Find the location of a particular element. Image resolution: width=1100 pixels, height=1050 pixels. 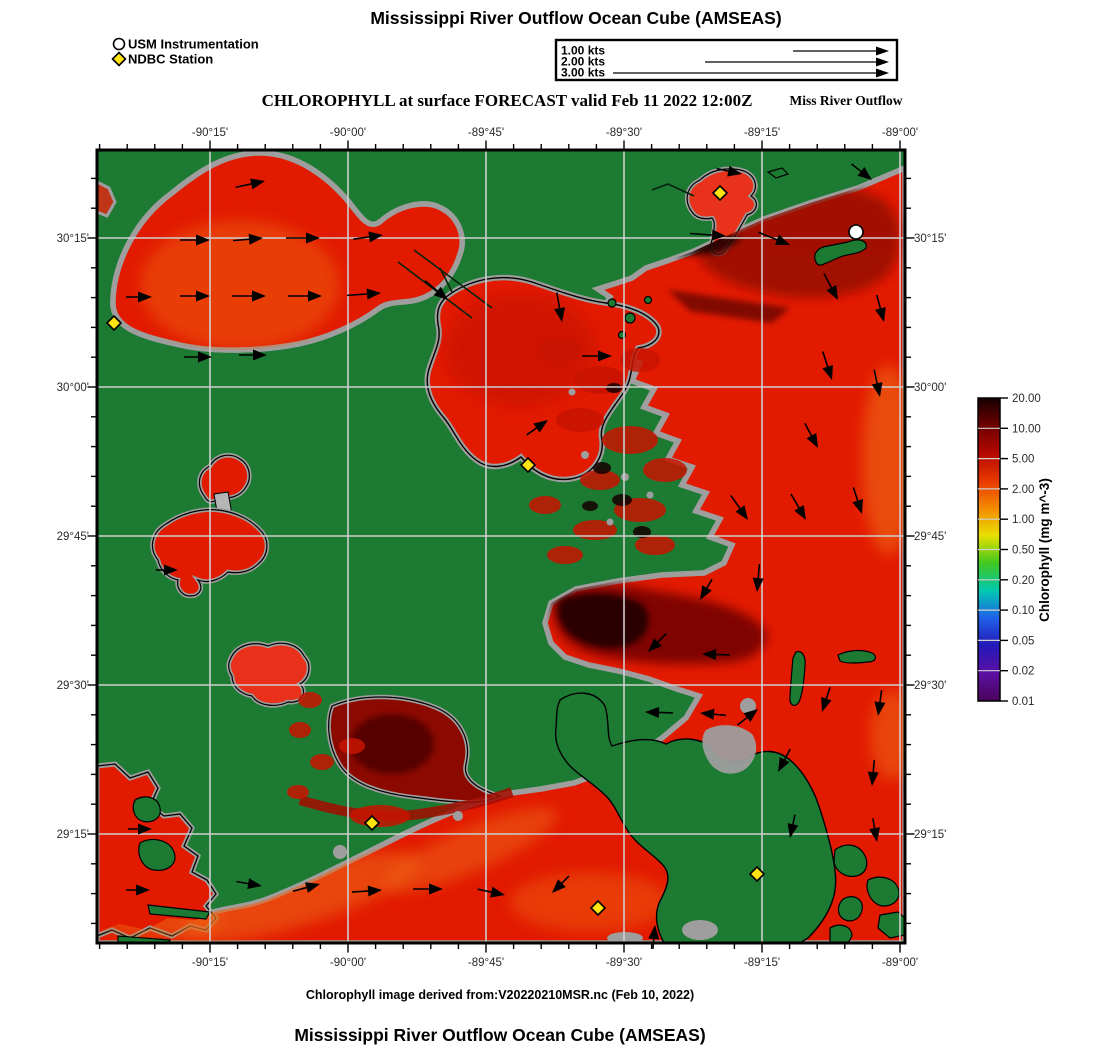

lon-label-top-2: -89°45' is located at coordinates (486, 133).